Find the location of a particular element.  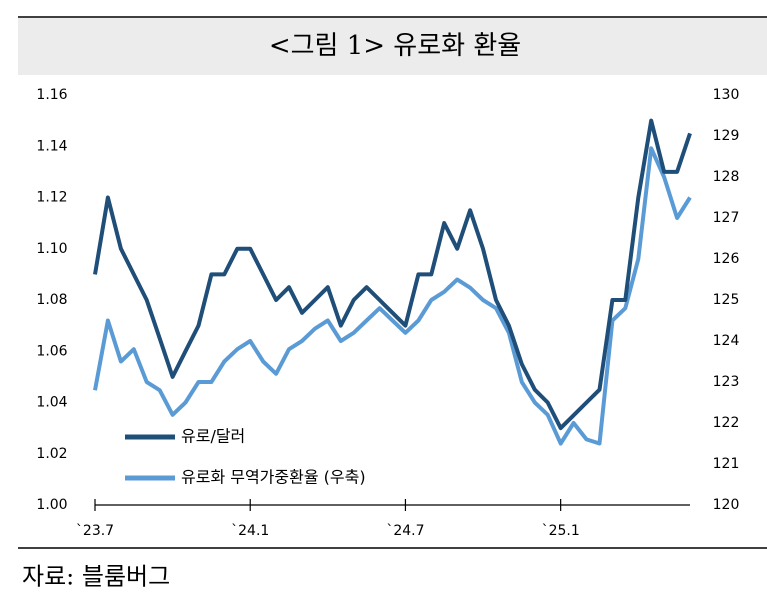

y-tick-label: 1.04 is located at coordinates (51, 403).